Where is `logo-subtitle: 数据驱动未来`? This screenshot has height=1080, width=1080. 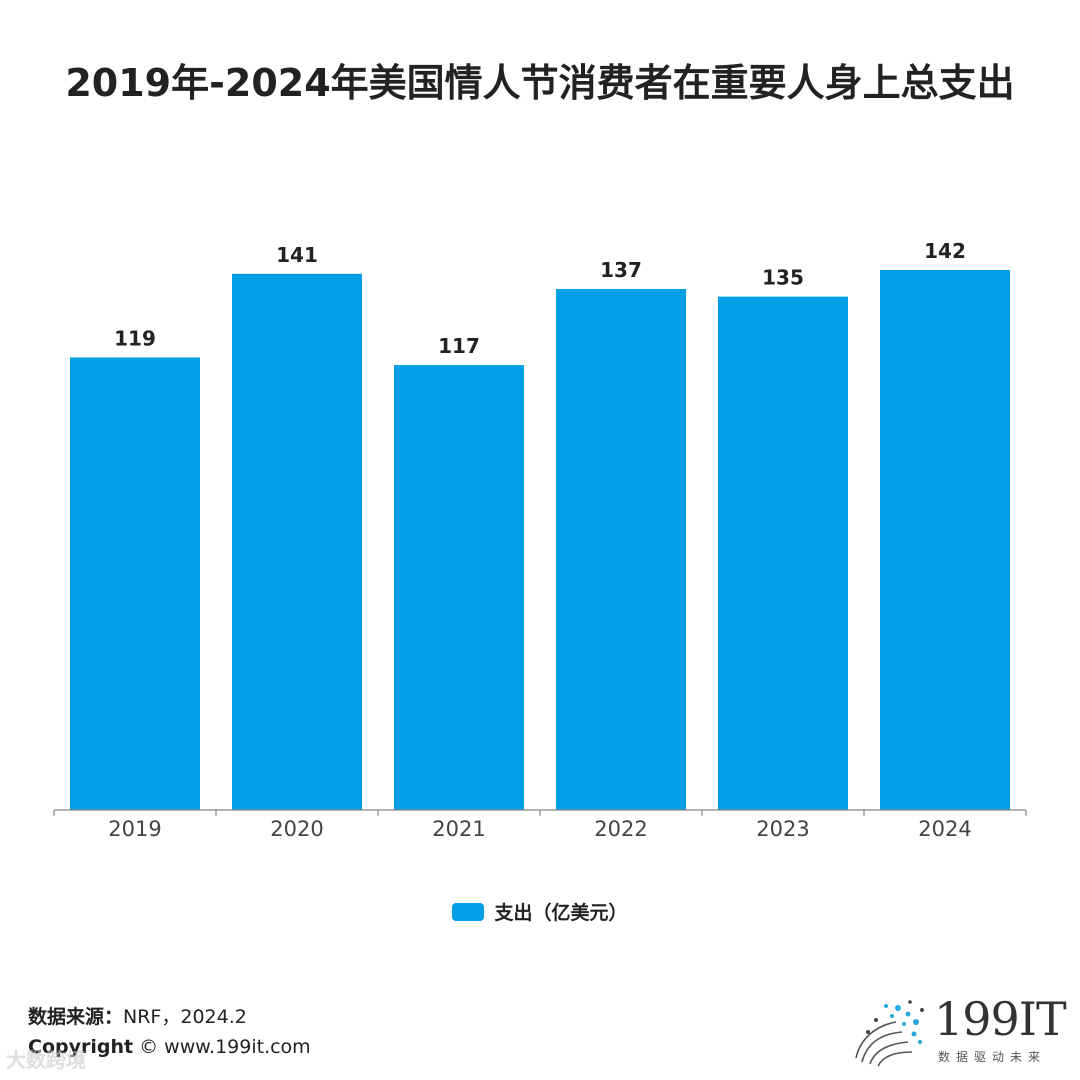 logo-subtitle: 数据驱动未来 is located at coordinates (992, 1057).